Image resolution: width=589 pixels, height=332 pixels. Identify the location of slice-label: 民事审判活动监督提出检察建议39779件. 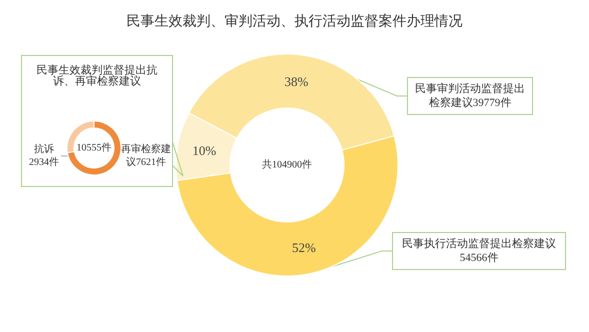
(470, 95).